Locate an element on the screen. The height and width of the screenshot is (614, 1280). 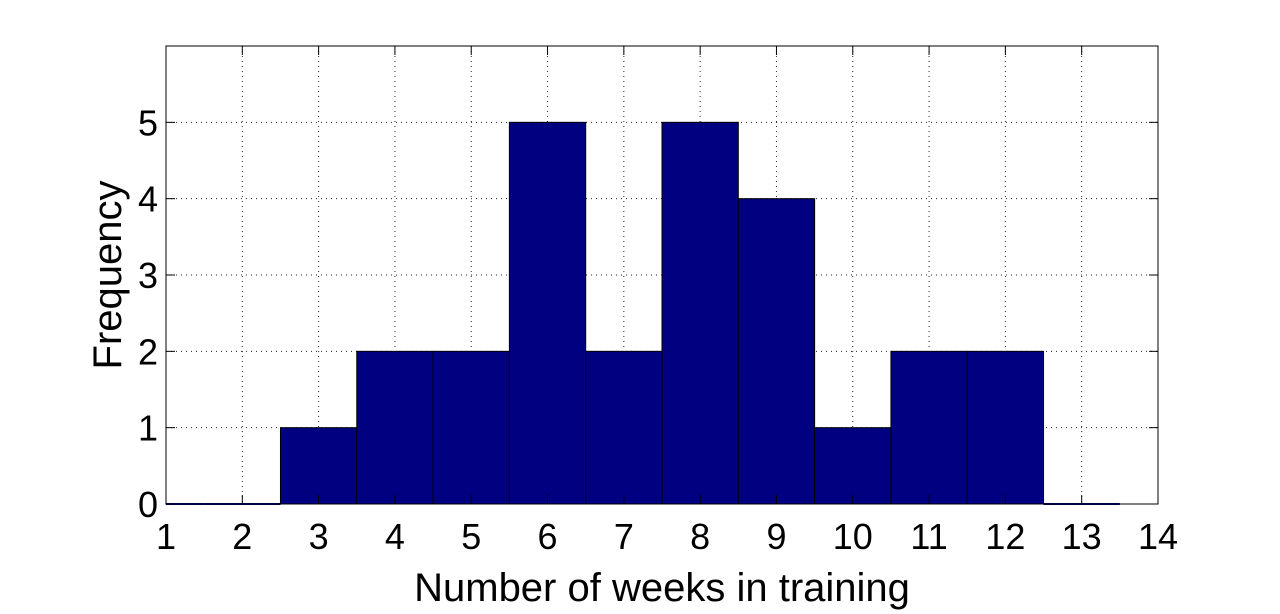
y-tick-label: 4 is located at coordinates (148, 199).